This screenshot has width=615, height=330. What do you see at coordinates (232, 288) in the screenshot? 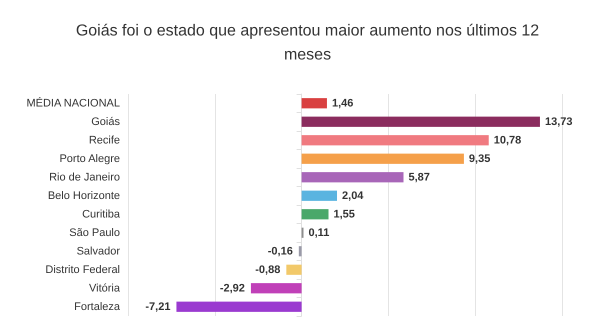
I see `data-label: -2,92` at bounding box center [232, 288].